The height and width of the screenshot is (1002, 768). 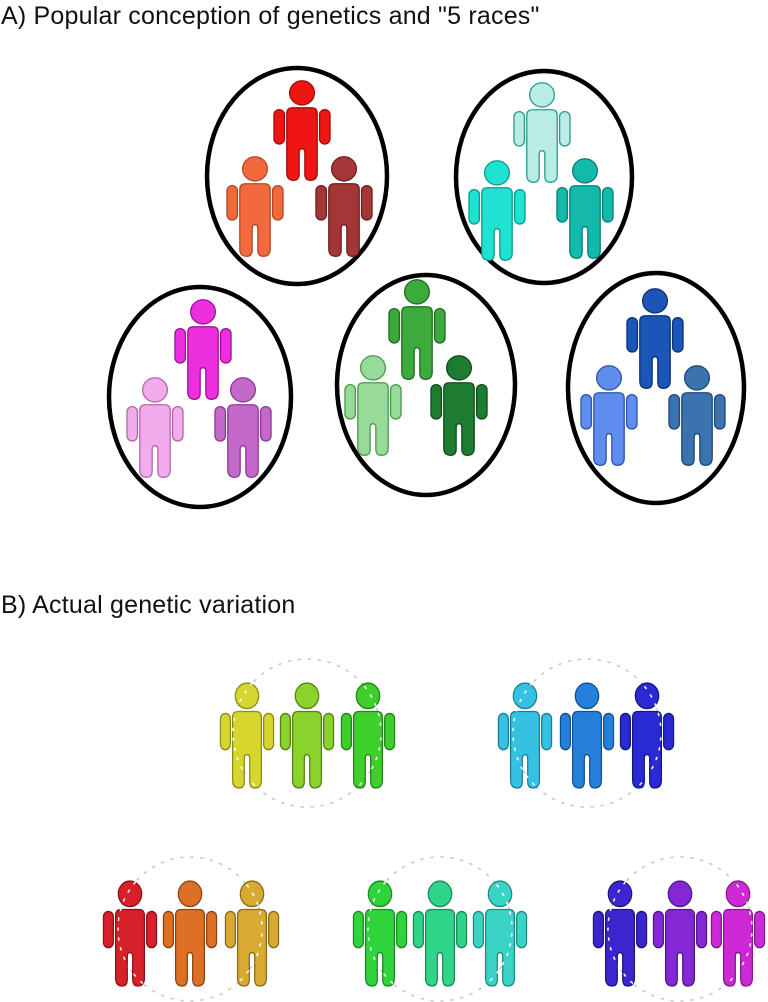 I want to click on race-cluster-pink, so click(x=200, y=397).